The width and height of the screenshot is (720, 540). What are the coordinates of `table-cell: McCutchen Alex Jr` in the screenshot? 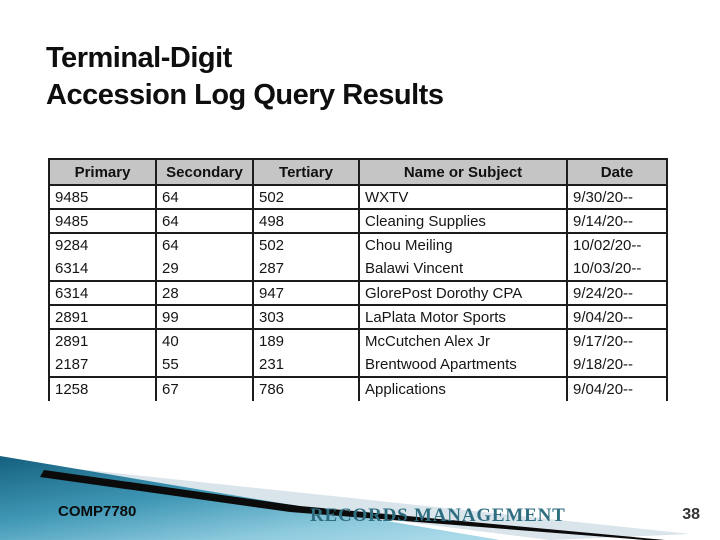 It's located at (463, 341).